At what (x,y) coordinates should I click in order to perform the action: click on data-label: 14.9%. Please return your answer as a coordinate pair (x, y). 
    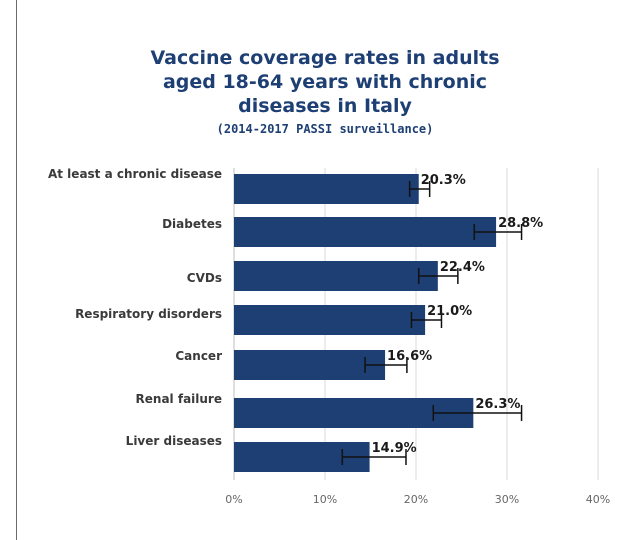
    Looking at the image, I should click on (394, 448).